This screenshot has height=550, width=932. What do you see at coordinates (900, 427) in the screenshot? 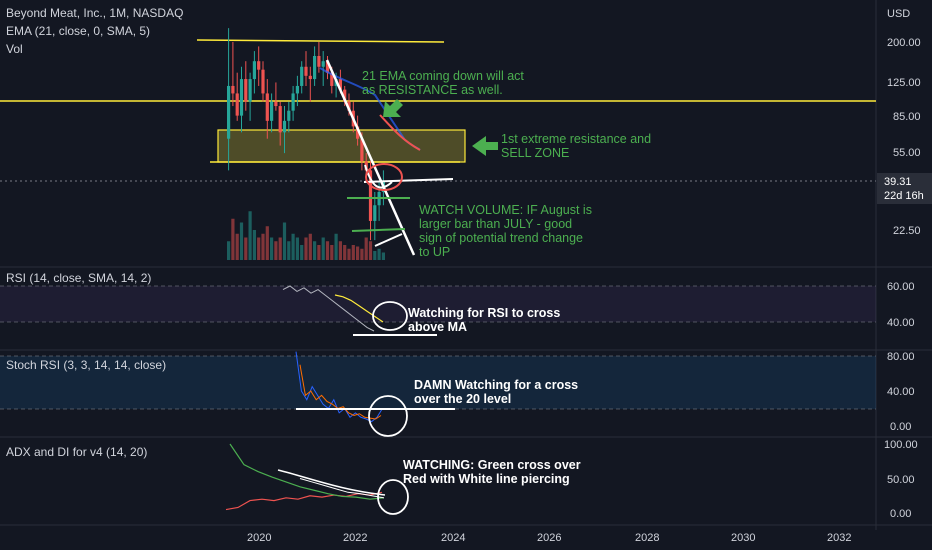
I see `stoch-tick: 0.00` at bounding box center [900, 427].